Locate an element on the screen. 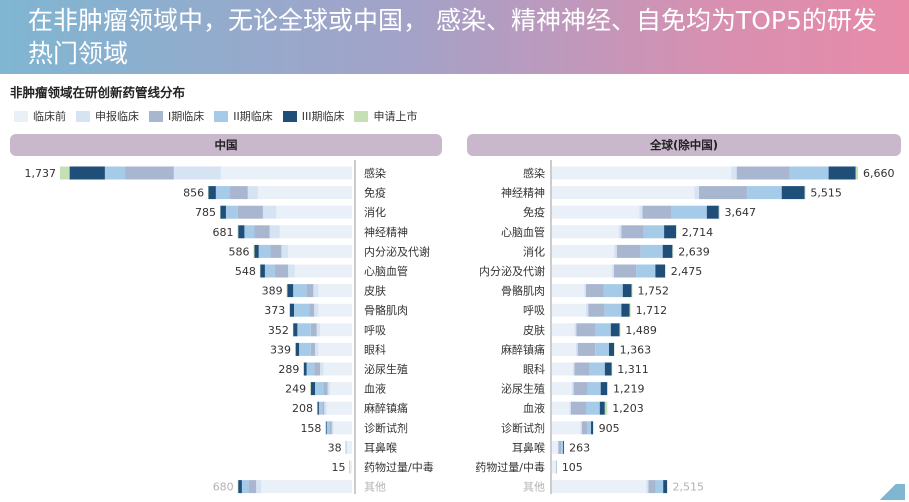 Image resolution: width=909 pixels, height=502 pixels. global-category-label: 骨骼肌肉 is located at coordinates (523, 291).